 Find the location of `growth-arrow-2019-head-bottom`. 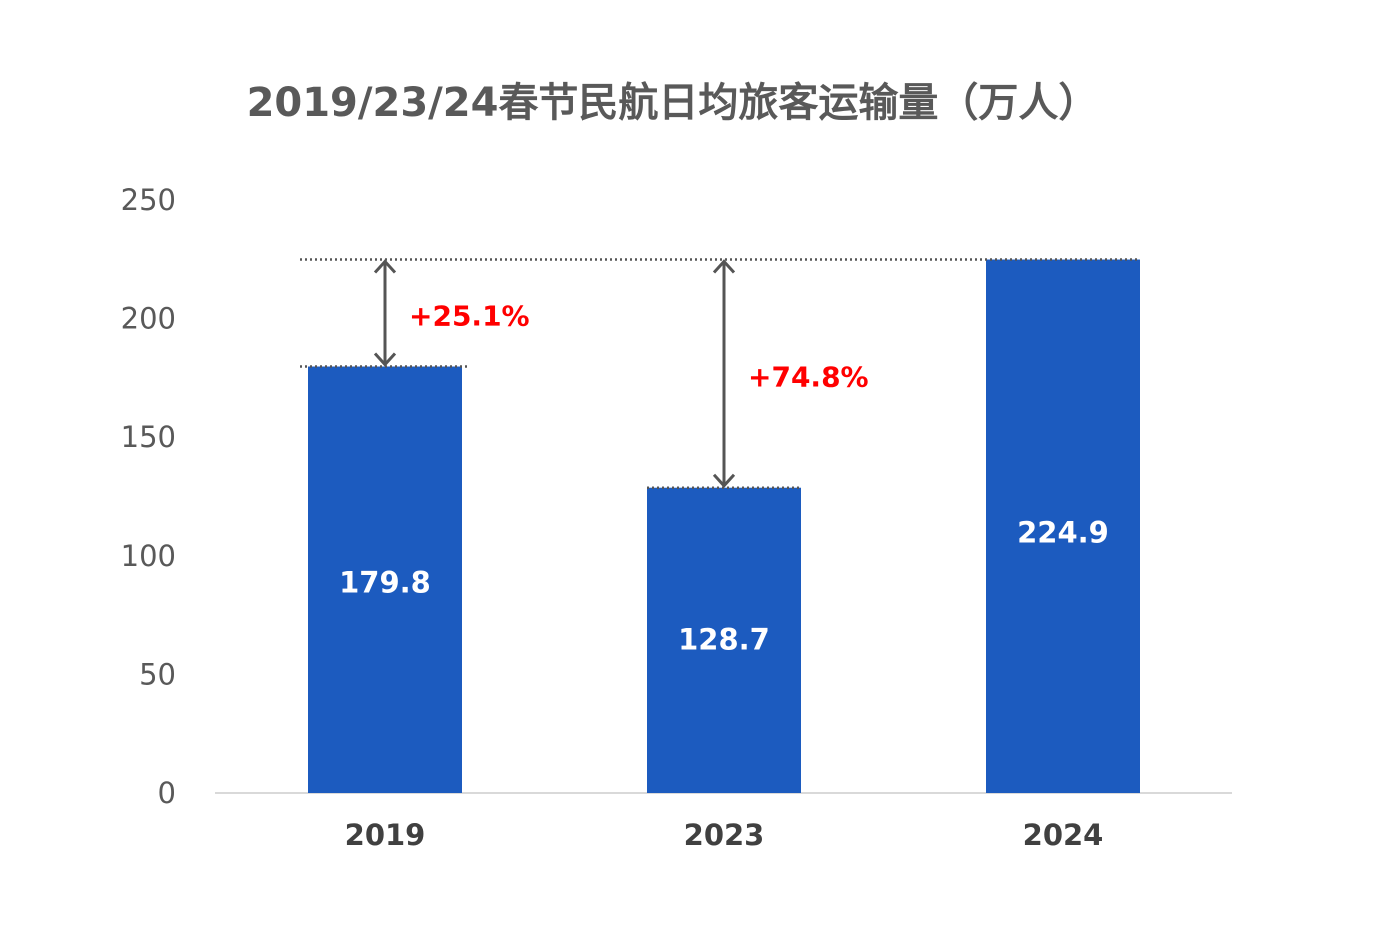

growth-arrow-2019-head-bottom is located at coordinates (385, 359).